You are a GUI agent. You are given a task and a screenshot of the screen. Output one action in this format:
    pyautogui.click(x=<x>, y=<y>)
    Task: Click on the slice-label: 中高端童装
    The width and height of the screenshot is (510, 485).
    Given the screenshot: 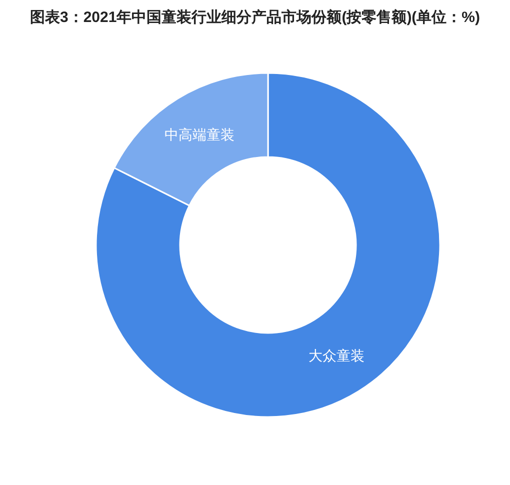 What is the action you would take?
    pyautogui.click(x=199, y=135)
    